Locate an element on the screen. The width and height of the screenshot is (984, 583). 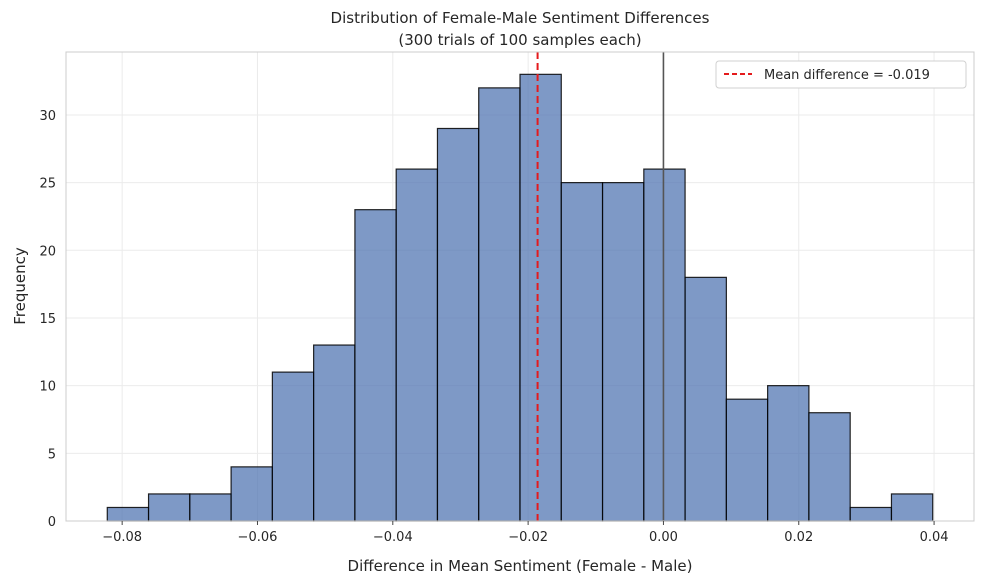
y-axis-label: Frequency is located at coordinates (20, 286).